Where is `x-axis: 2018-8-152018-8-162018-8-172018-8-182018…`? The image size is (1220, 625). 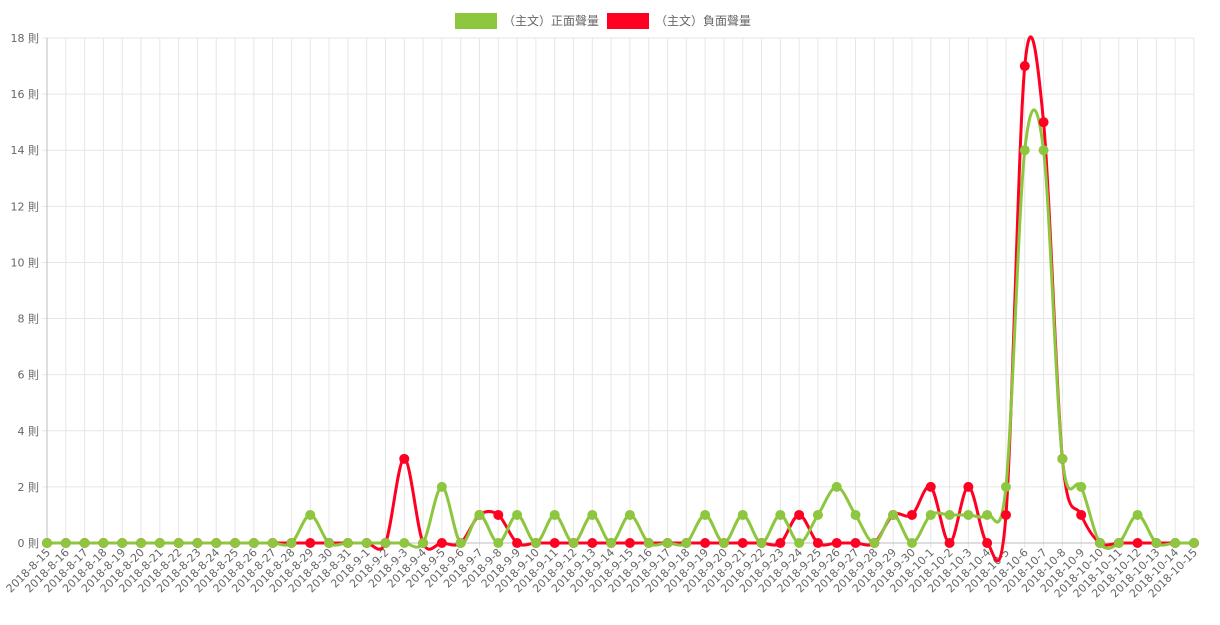
x-axis: 2018-8-152018-8-162018-8-172018-8-182018… is located at coordinates (602, 571).